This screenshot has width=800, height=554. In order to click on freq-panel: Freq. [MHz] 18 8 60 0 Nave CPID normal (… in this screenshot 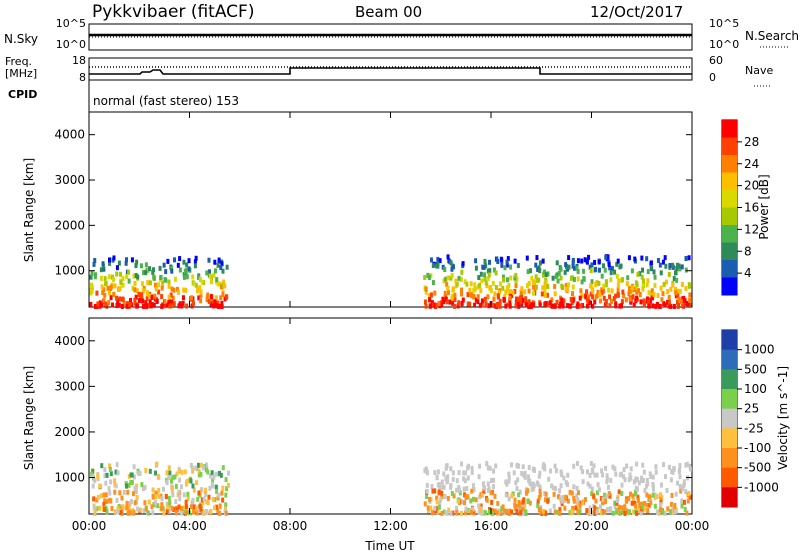, I will do `click(389, 83)`.